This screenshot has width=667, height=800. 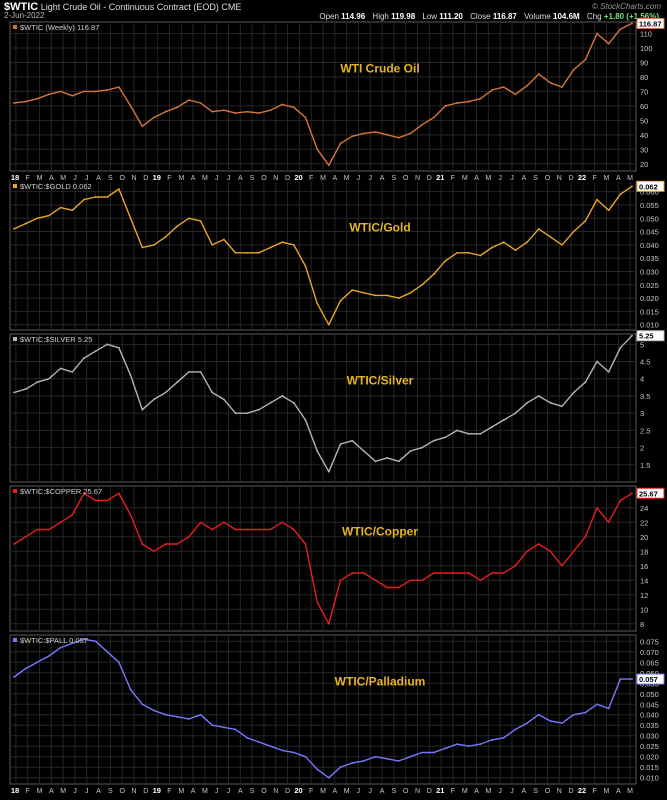 I want to click on y-tick-label: 80, so click(x=644, y=77).